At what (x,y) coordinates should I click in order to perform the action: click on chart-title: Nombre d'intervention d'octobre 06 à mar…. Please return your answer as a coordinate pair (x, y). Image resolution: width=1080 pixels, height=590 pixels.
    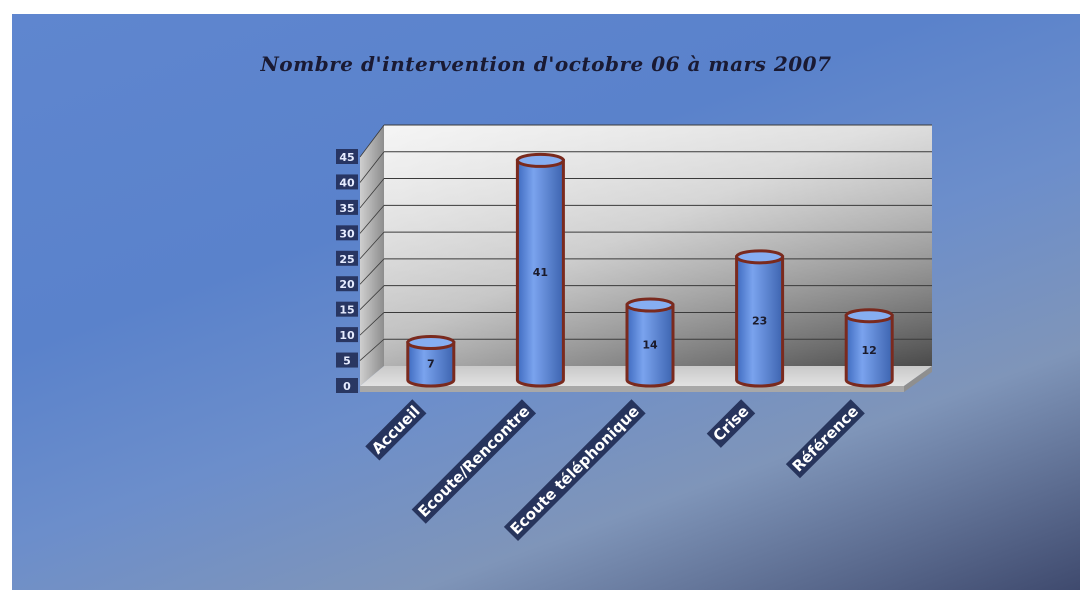
    Looking at the image, I should click on (546, 64).